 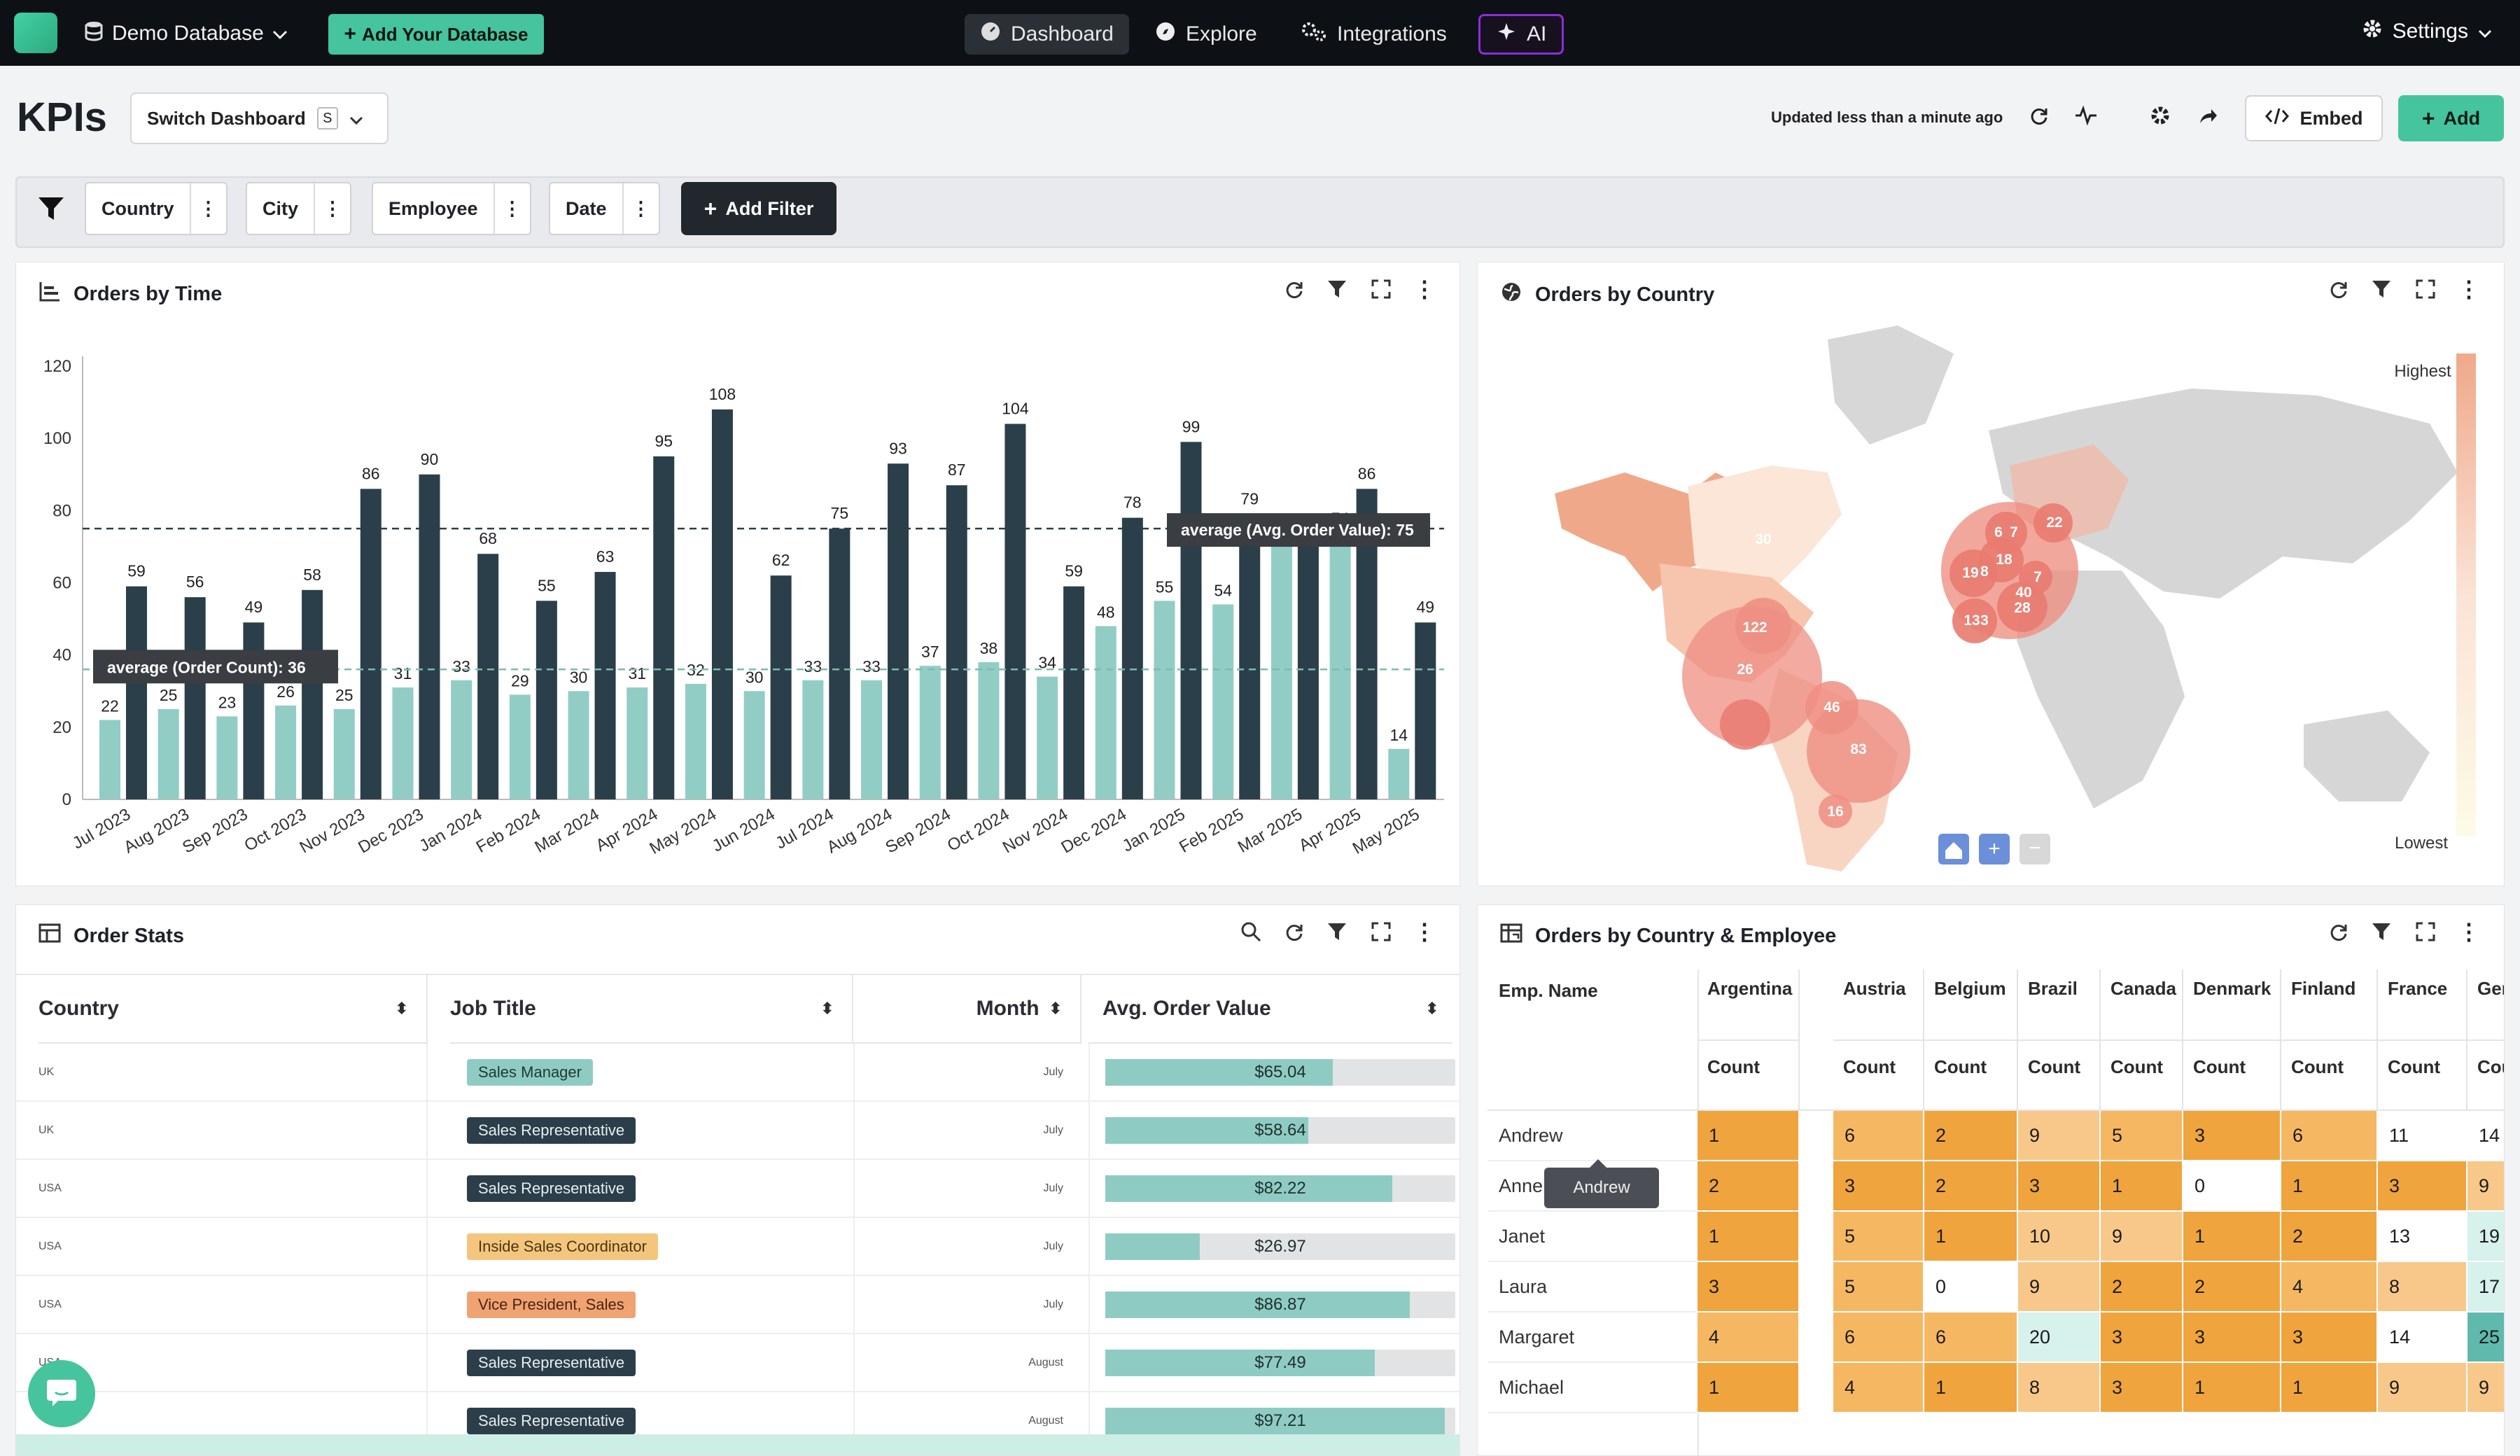 What do you see at coordinates (436, 34) in the screenshot?
I see `add-database-button: + Add Your Database` at bounding box center [436, 34].